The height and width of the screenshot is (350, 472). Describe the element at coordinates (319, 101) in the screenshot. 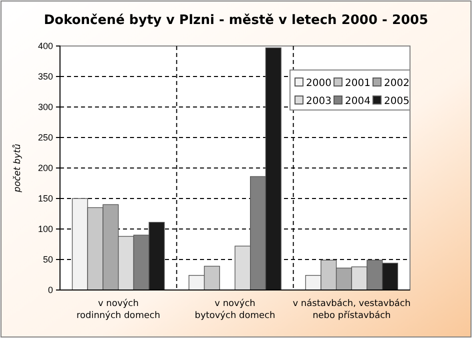

I see `legend-label: 2003` at that location.